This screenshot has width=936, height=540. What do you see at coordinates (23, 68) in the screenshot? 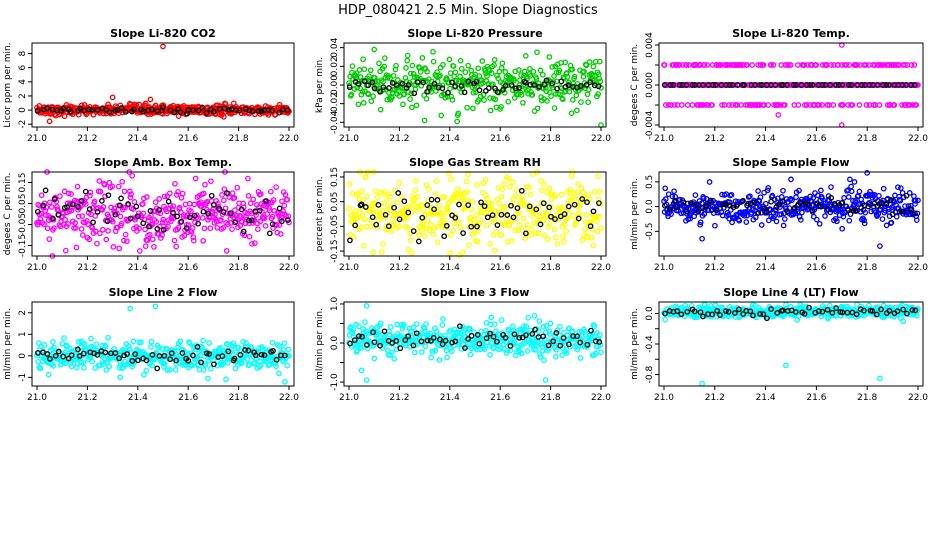
I see `y-tick-label: 6` at bounding box center [23, 68].